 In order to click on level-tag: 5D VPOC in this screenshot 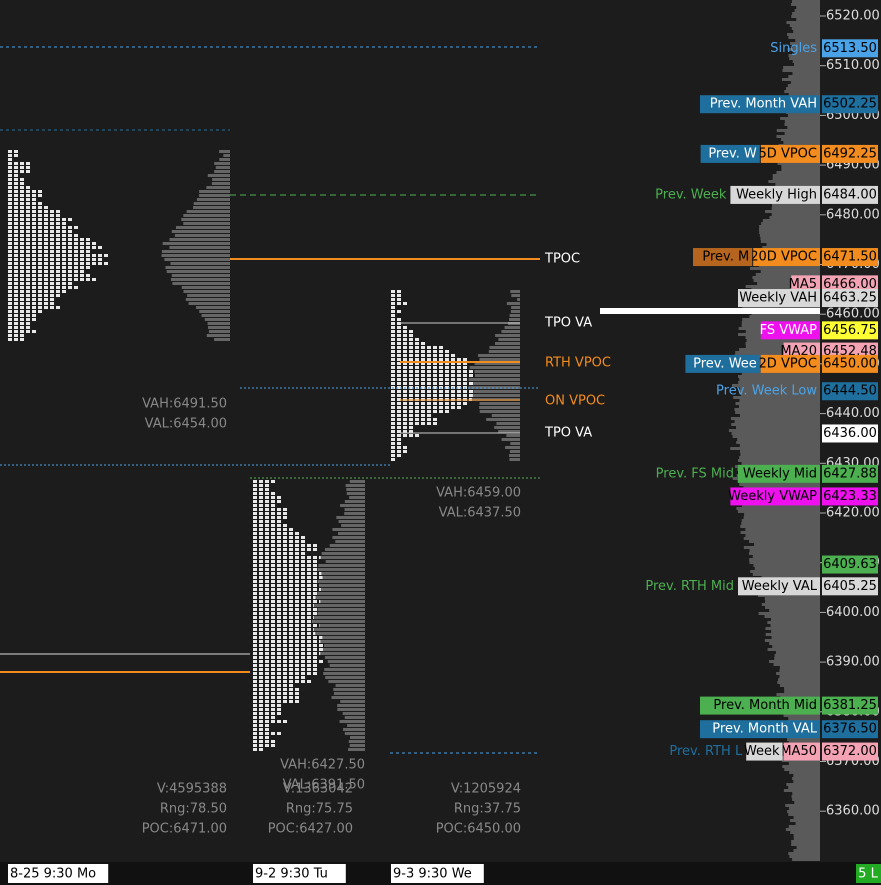, I will do `click(788, 153)`.